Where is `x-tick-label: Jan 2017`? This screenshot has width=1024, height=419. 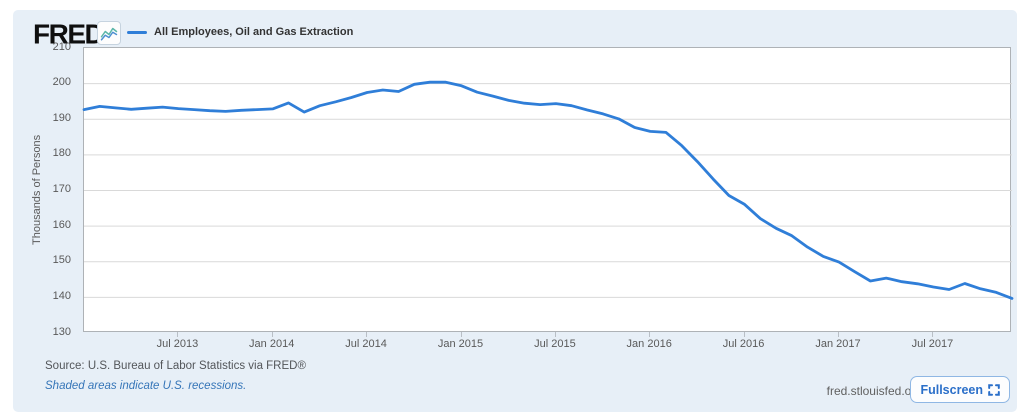 x-tick-label: Jan 2017 is located at coordinates (838, 344).